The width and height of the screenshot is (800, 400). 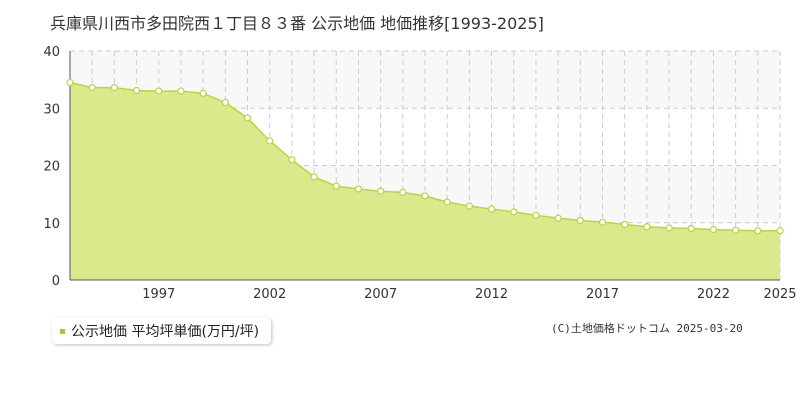 I want to click on y-tick-label: 30, so click(x=51, y=109).